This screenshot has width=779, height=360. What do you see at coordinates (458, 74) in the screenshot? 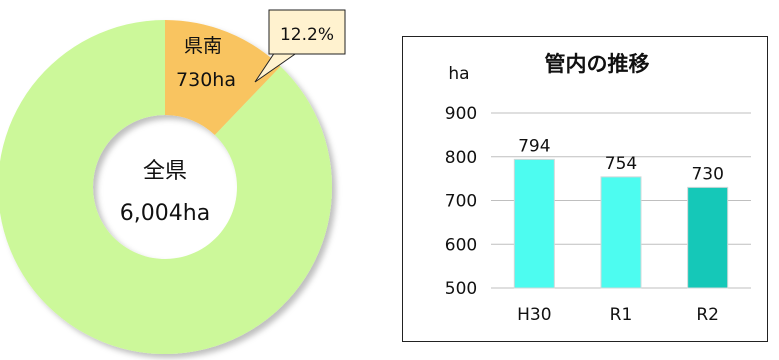
I see `y-axis-label: ha` at bounding box center [458, 74].